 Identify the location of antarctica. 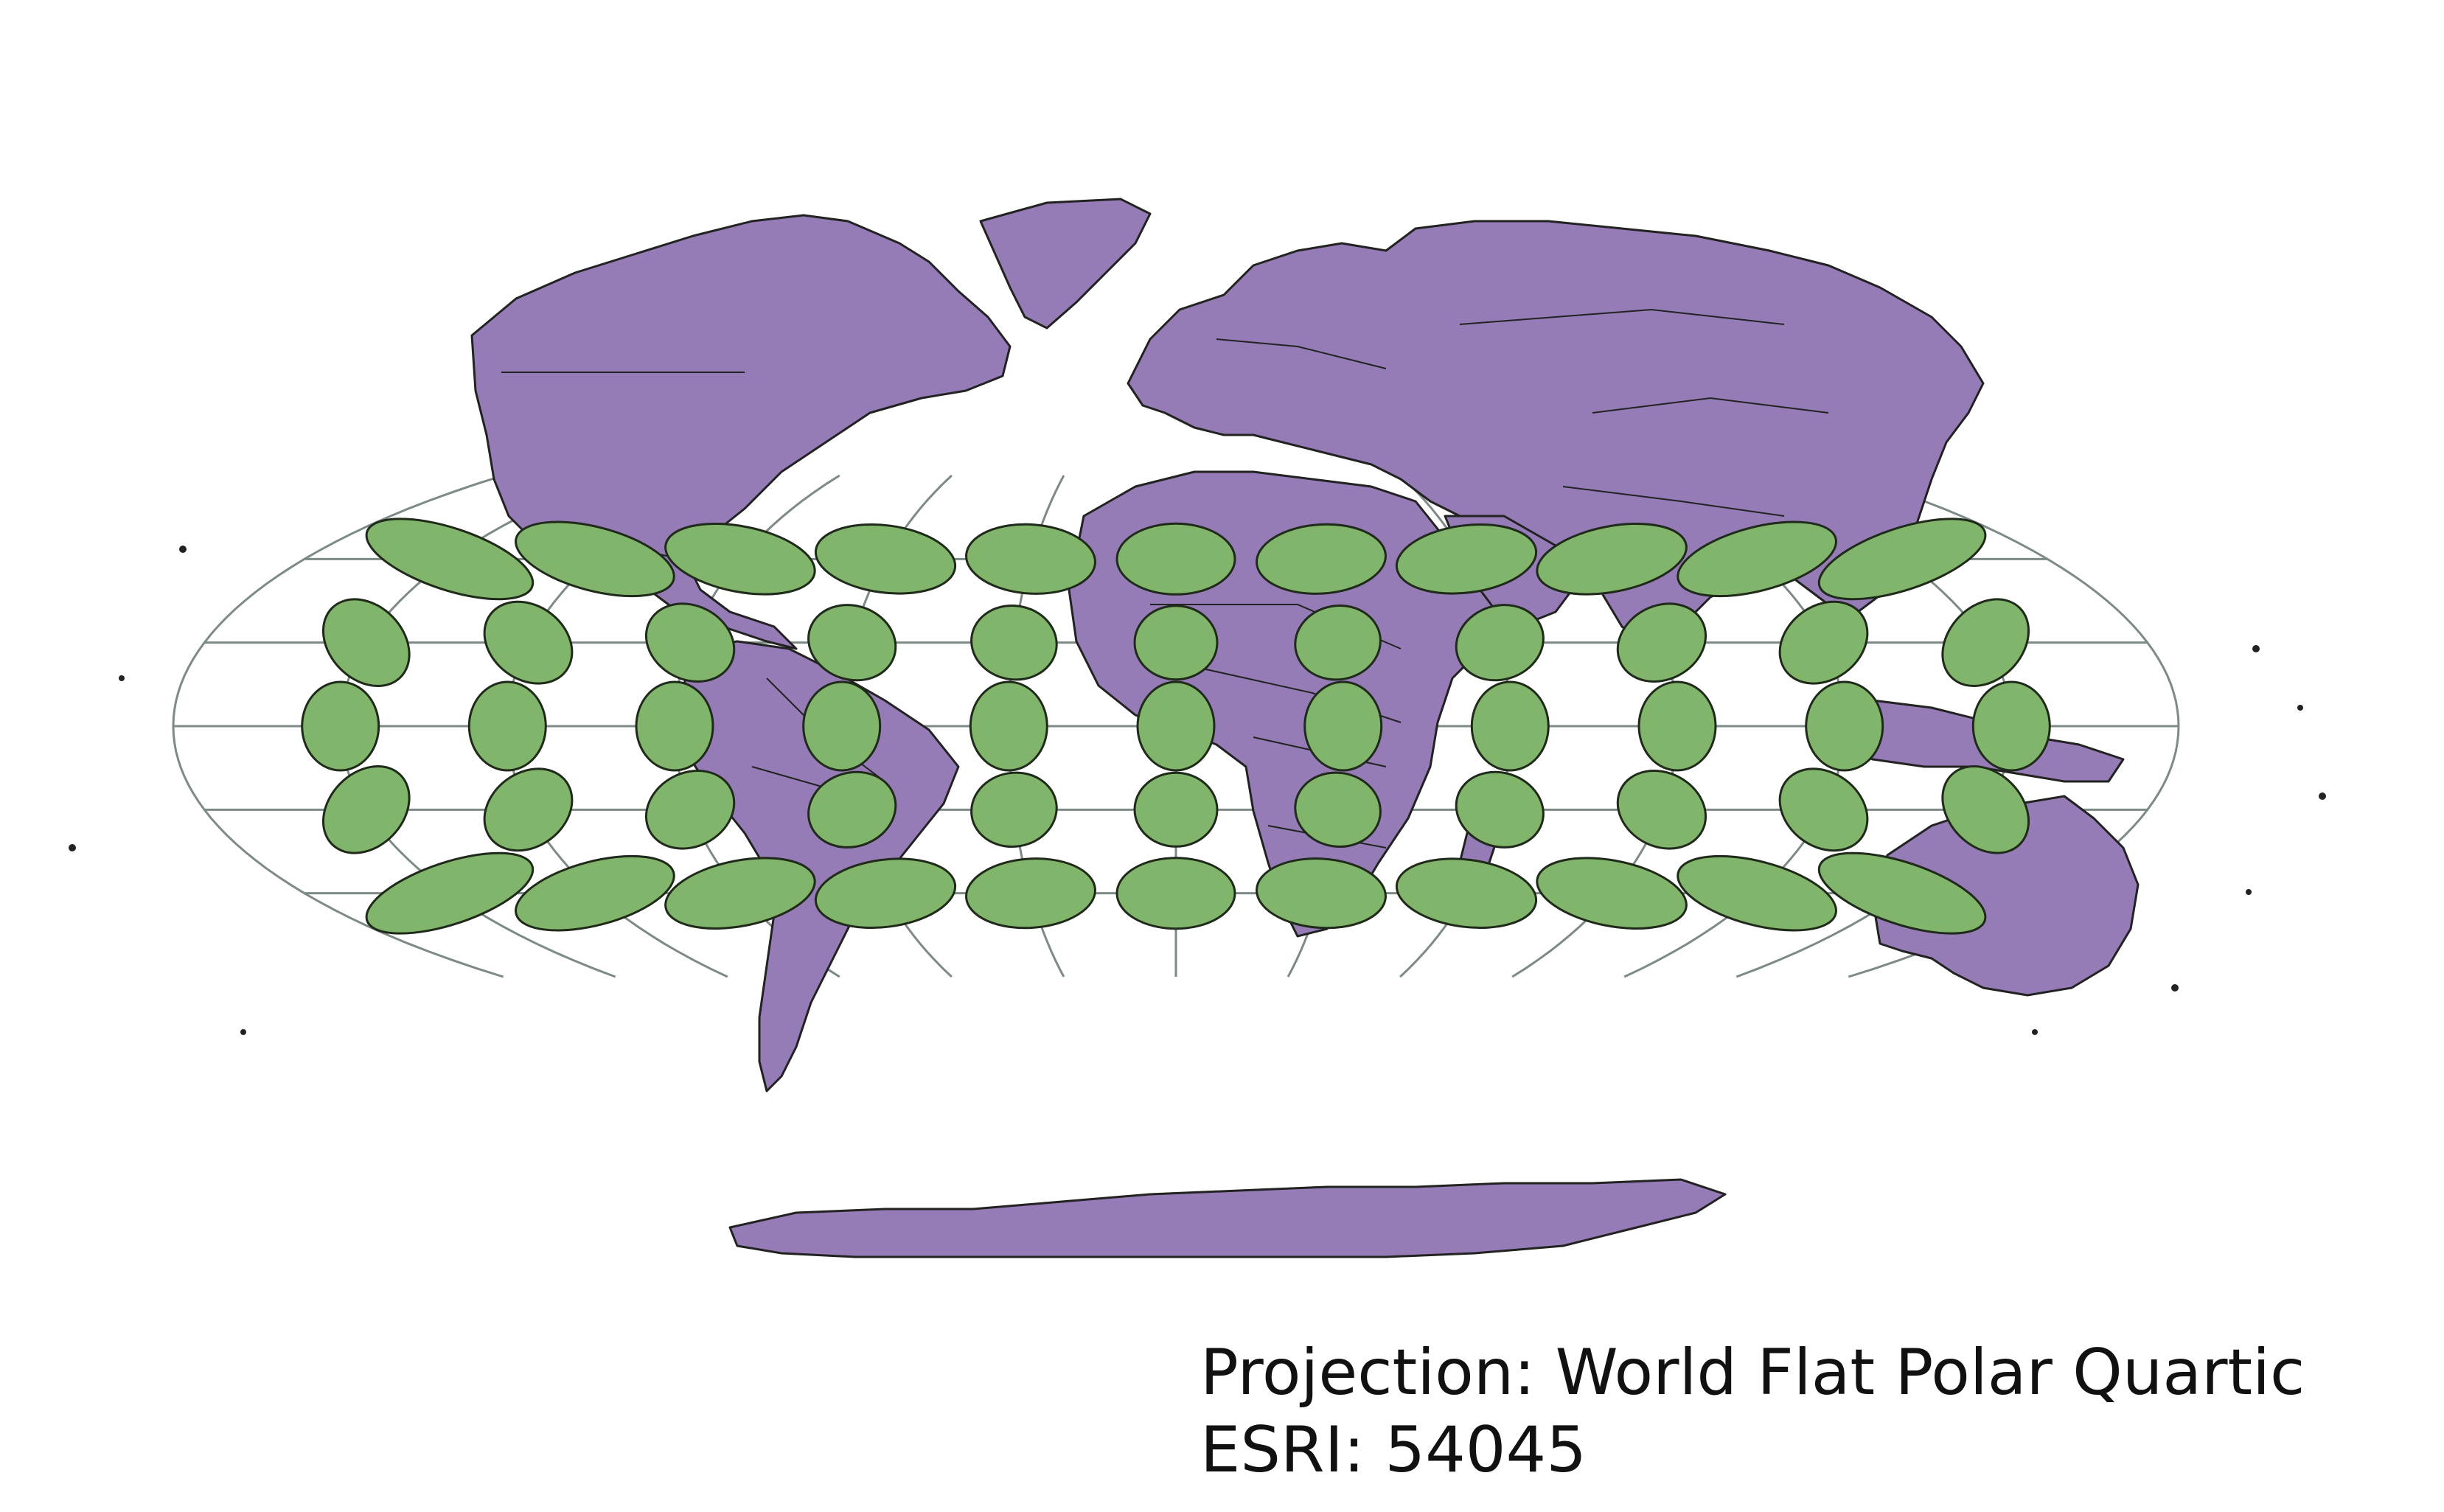
(1227, 1218).